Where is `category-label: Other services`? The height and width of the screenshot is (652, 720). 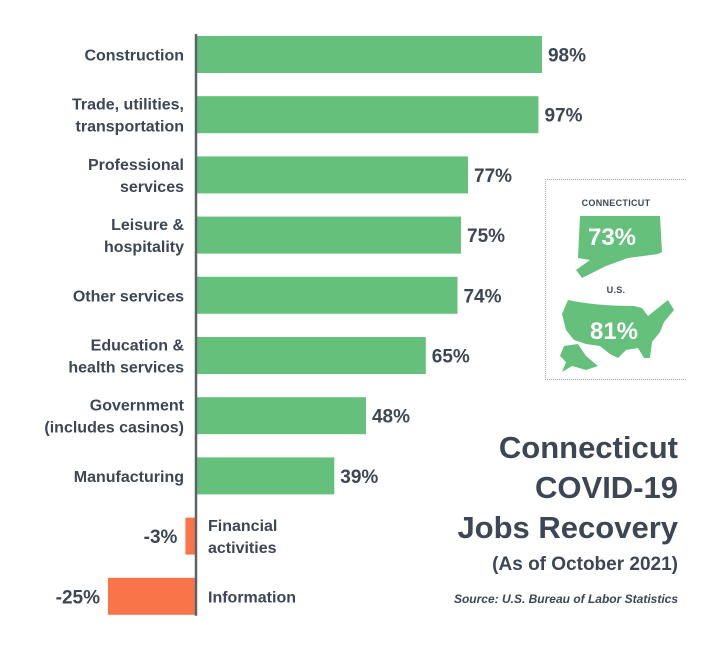
category-label: Other services is located at coordinates (128, 296).